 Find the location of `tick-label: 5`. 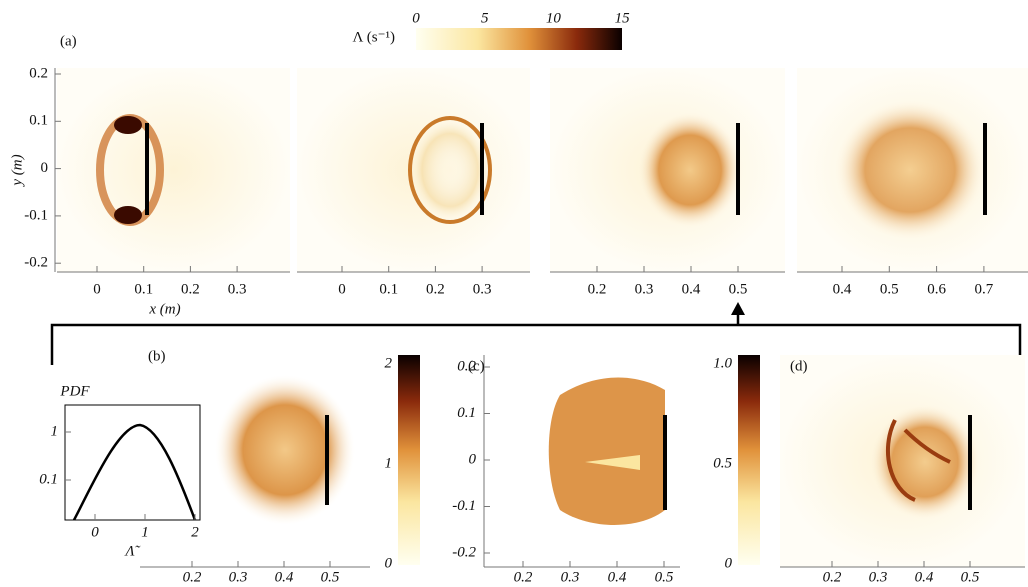

tick-label: 5 is located at coordinates (485, 18).